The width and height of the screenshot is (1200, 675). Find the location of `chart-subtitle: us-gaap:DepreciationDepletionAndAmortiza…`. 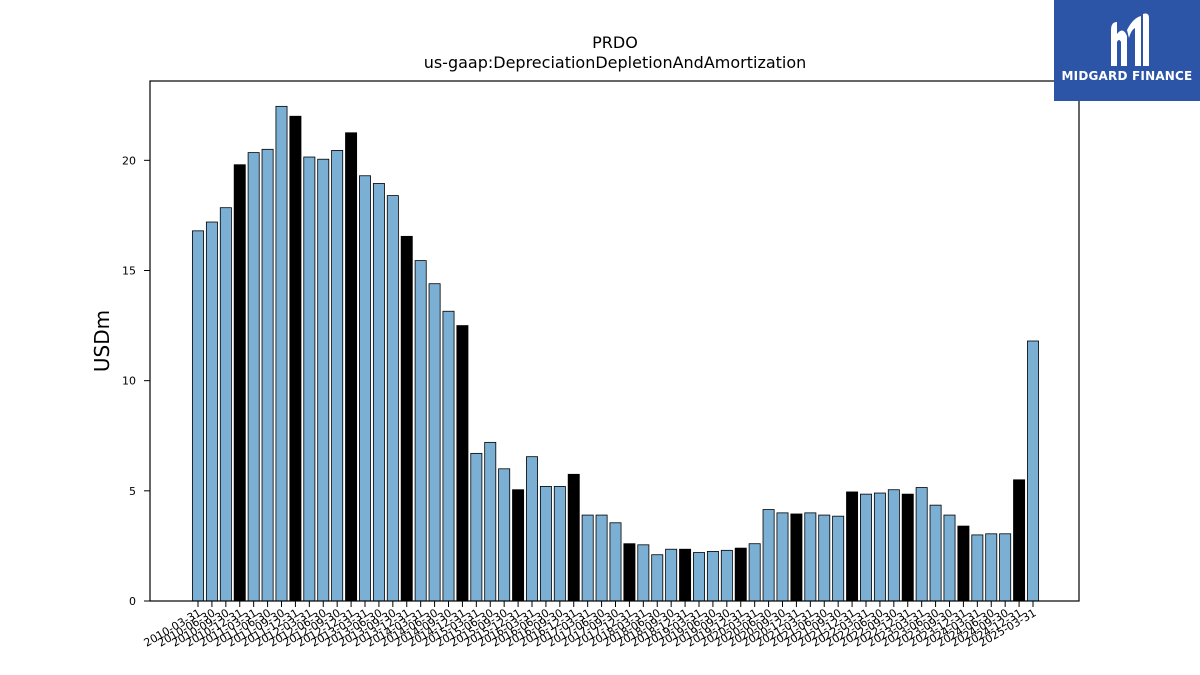

chart-subtitle: us-gaap:DepreciationDepletionAndAmortiza… is located at coordinates (615, 62).